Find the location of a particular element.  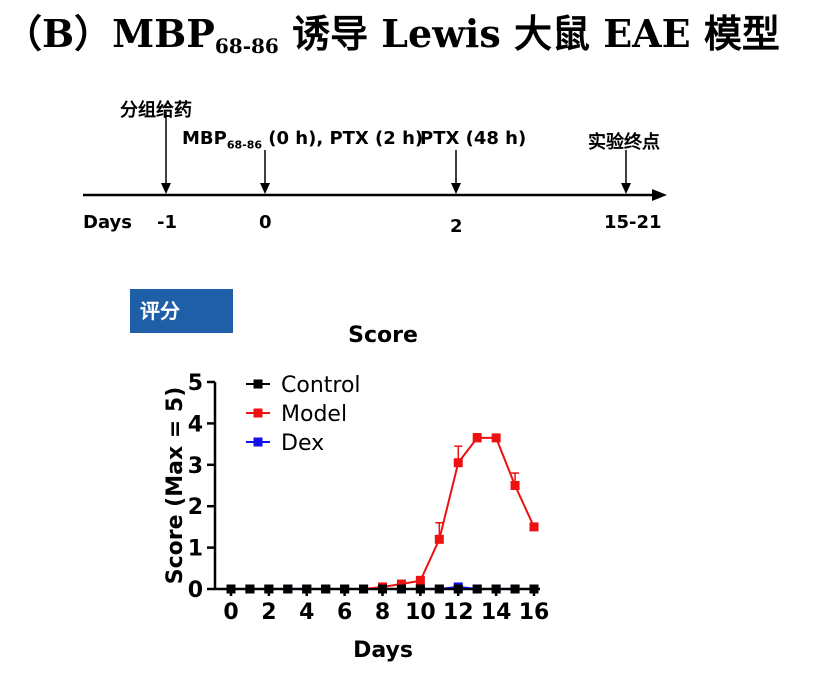

title-subscript: 68-86 is located at coordinates (246, 46).